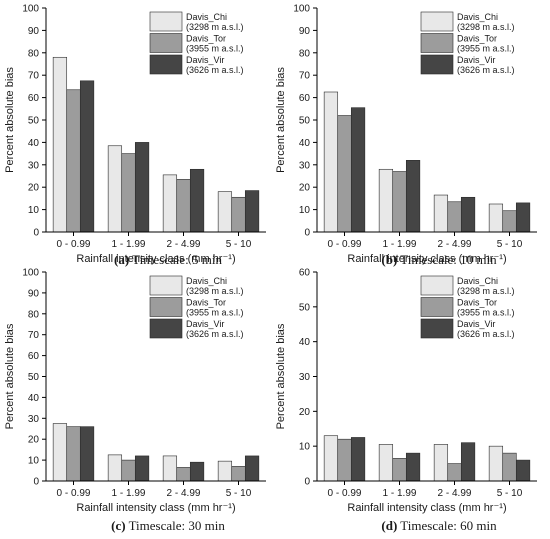  What do you see at coordinates (477, 303) in the screenshot?
I see `legend-series-name: Davis_Tor` at bounding box center [477, 303].